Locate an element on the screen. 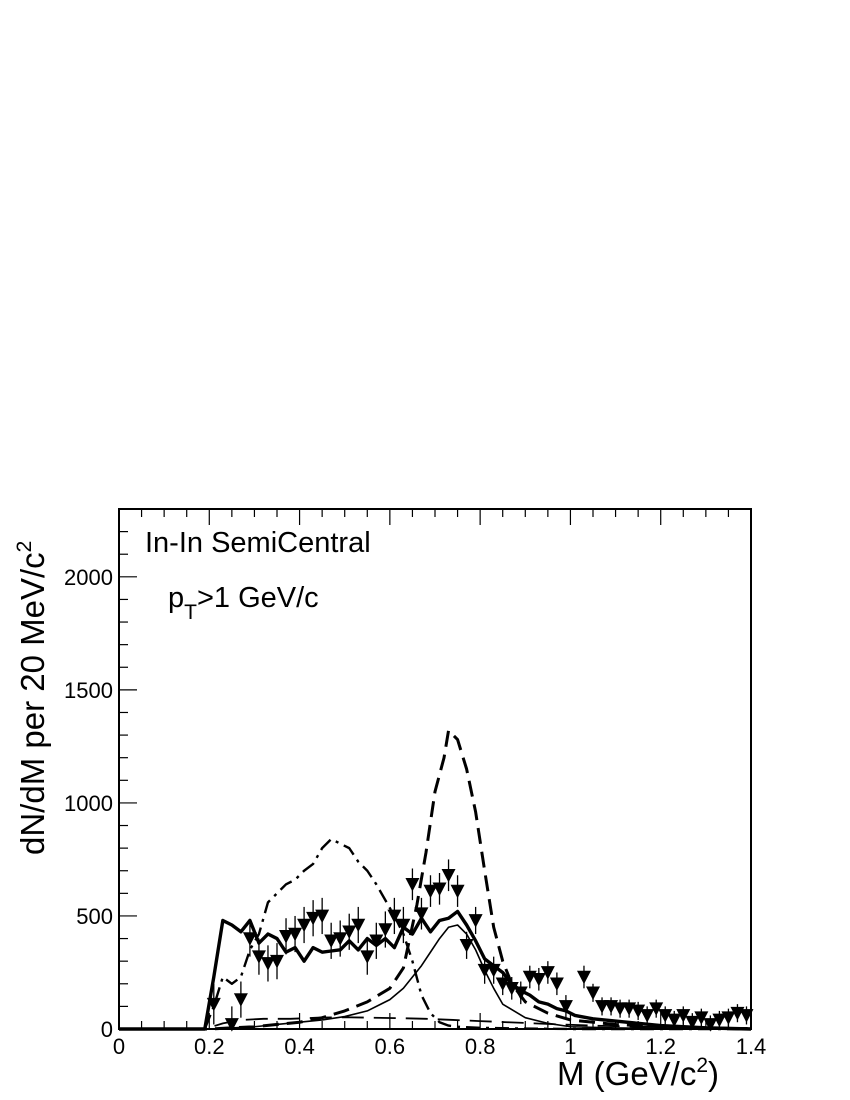  annotation-pt-subscript: T is located at coordinates (190, 612).